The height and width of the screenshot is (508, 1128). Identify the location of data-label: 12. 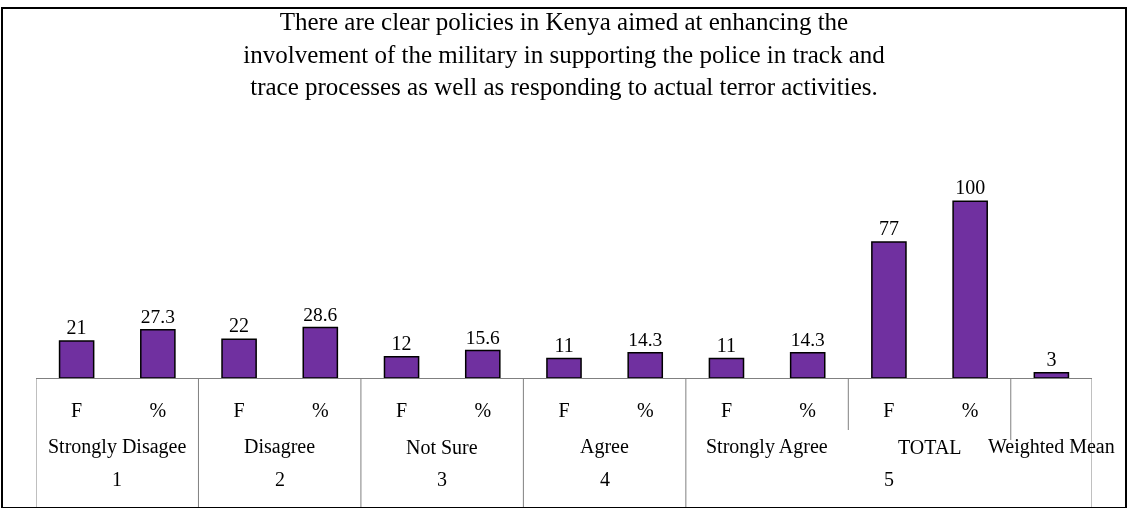
(401, 342).